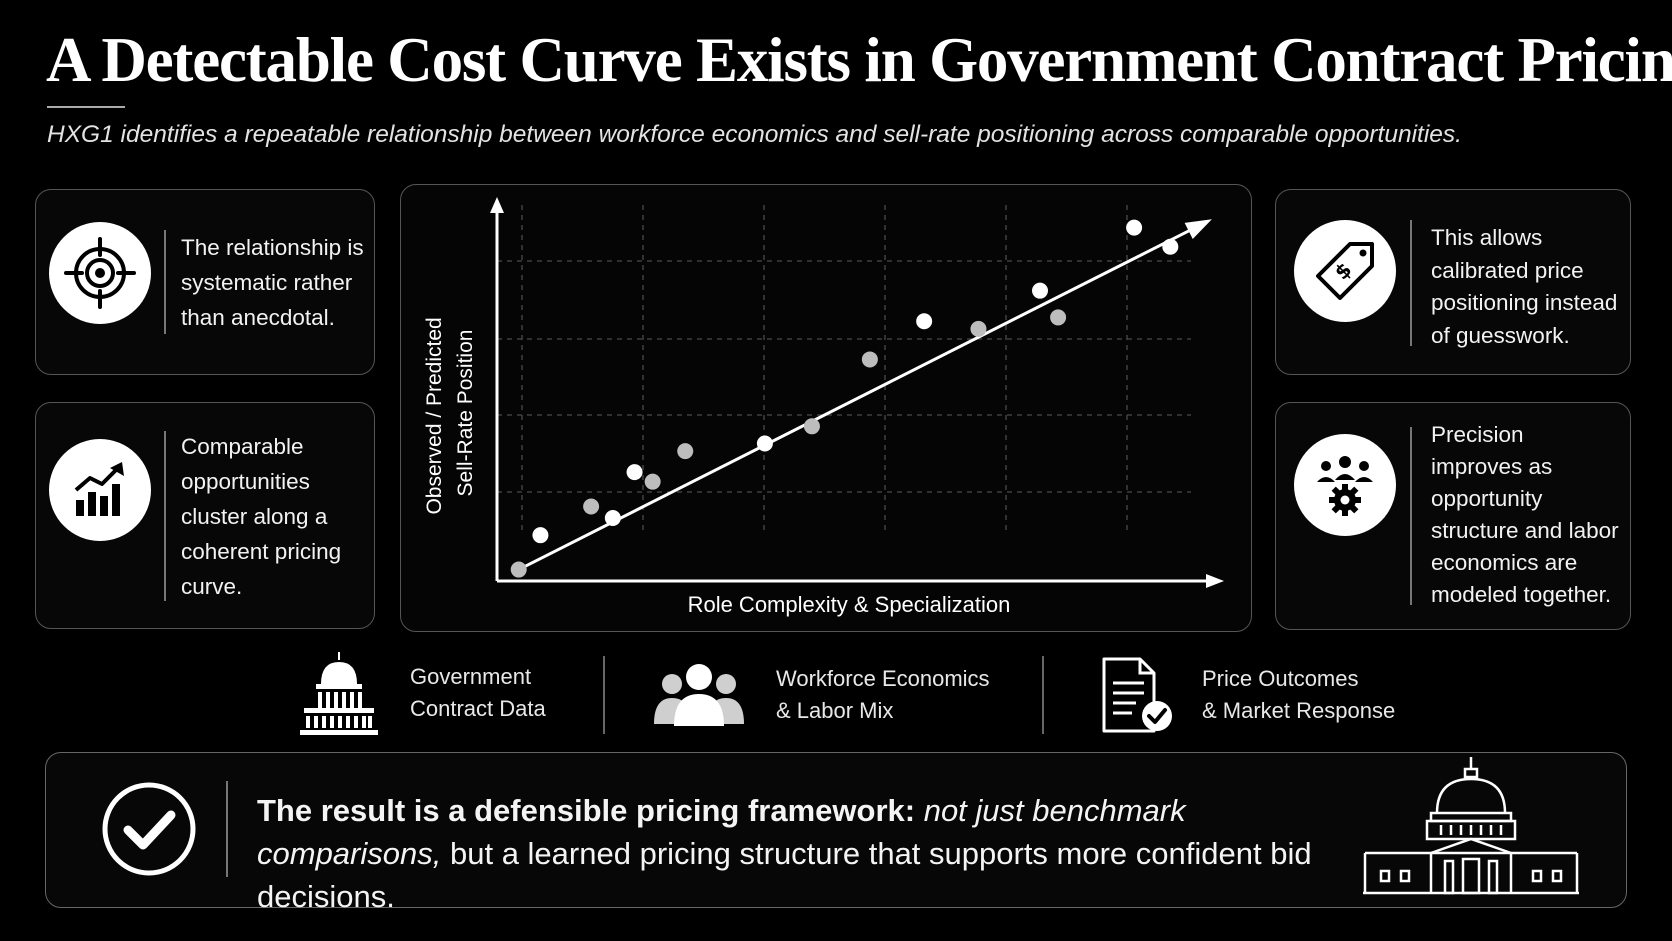 This screenshot has width=1672, height=941. I want to click on checkmark-icon, so click(149, 829).